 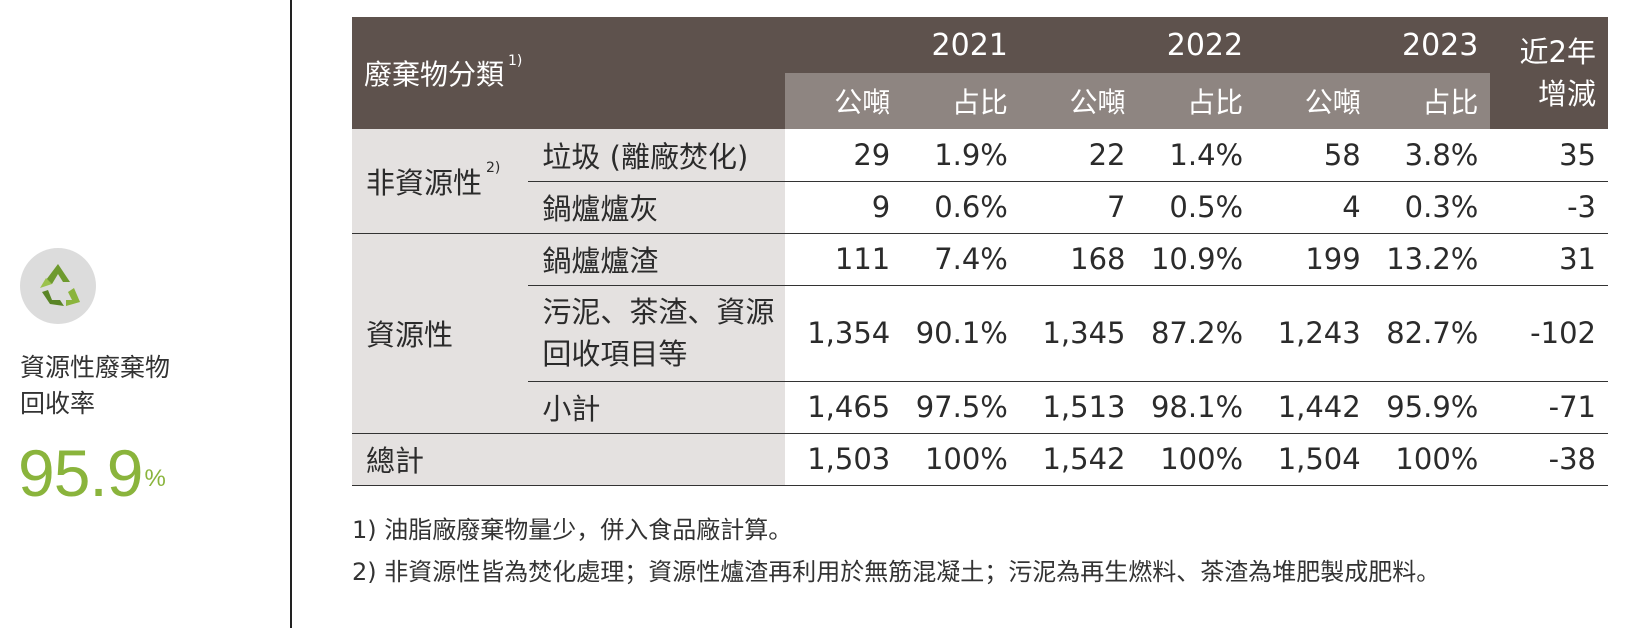 I want to click on header-year-2021: 2021, so click(x=902, y=45).